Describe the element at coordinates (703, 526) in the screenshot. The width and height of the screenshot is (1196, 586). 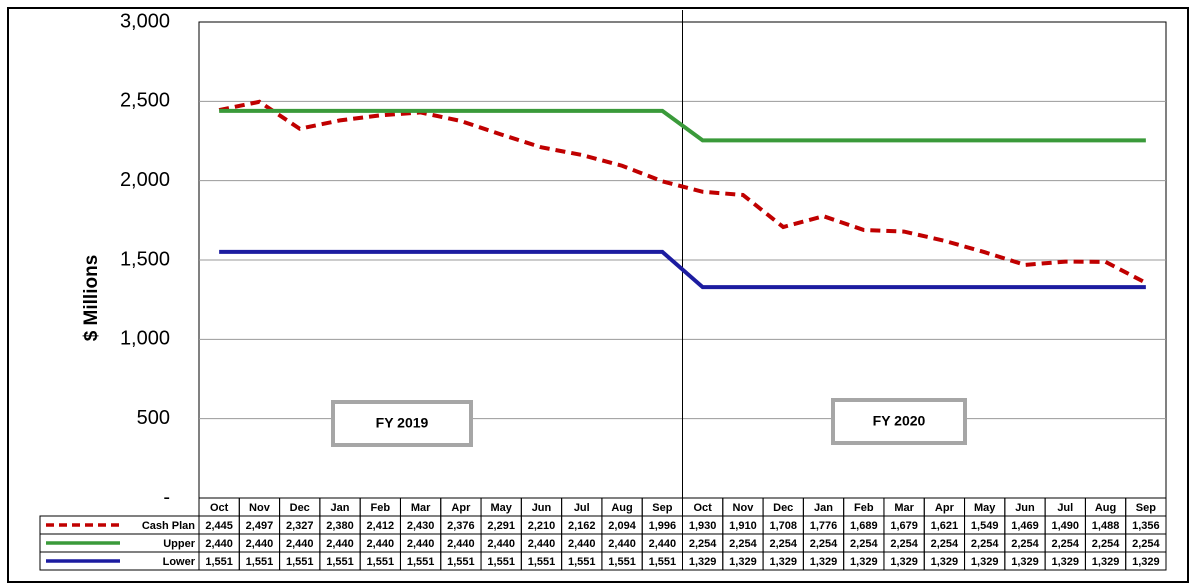
I see `data-label: 1,930` at that location.